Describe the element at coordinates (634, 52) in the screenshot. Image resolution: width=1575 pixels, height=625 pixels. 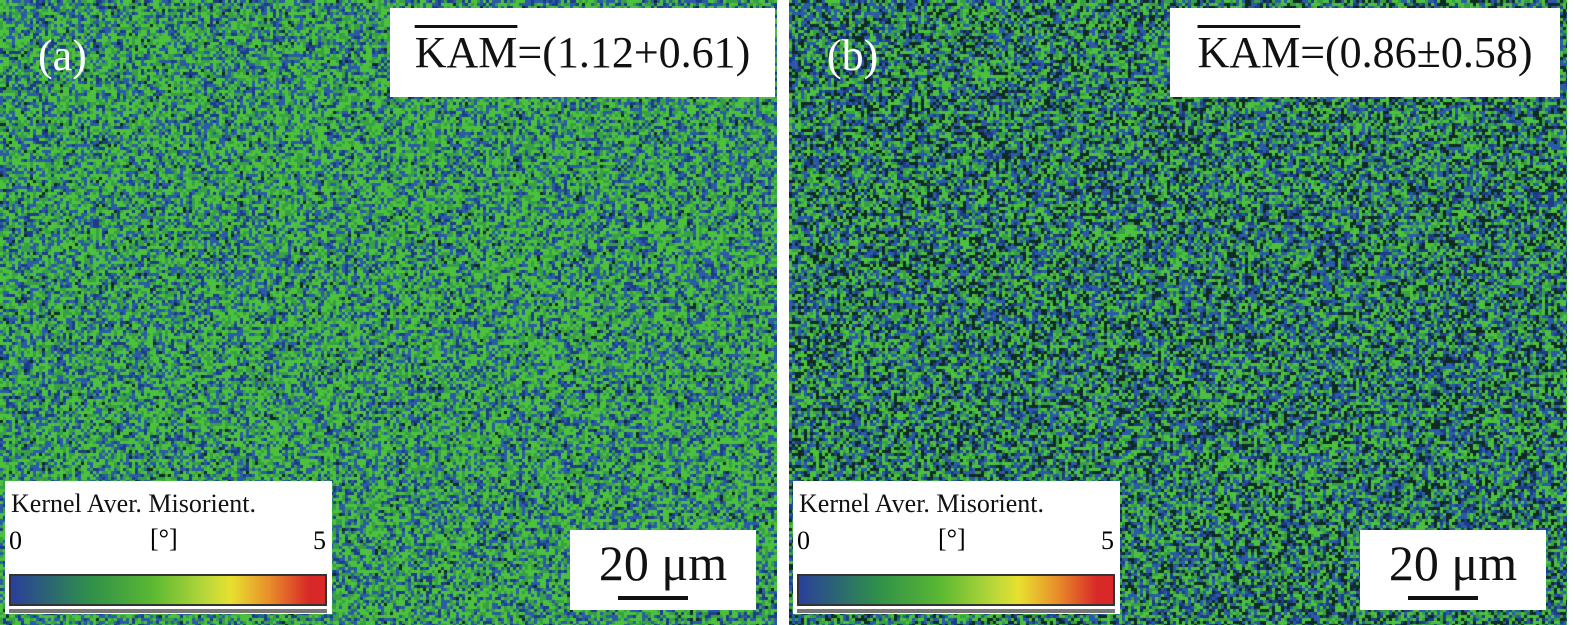
I see `kam-value: =(1.12+0.61)` at that location.